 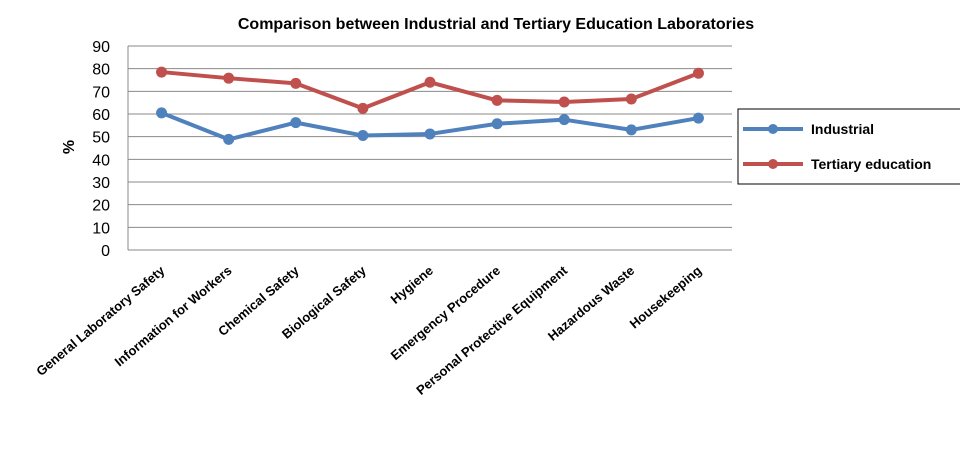 What do you see at coordinates (101, 138) in the screenshot?
I see `y-tick-label: 50` at bounding box center [101, 138].